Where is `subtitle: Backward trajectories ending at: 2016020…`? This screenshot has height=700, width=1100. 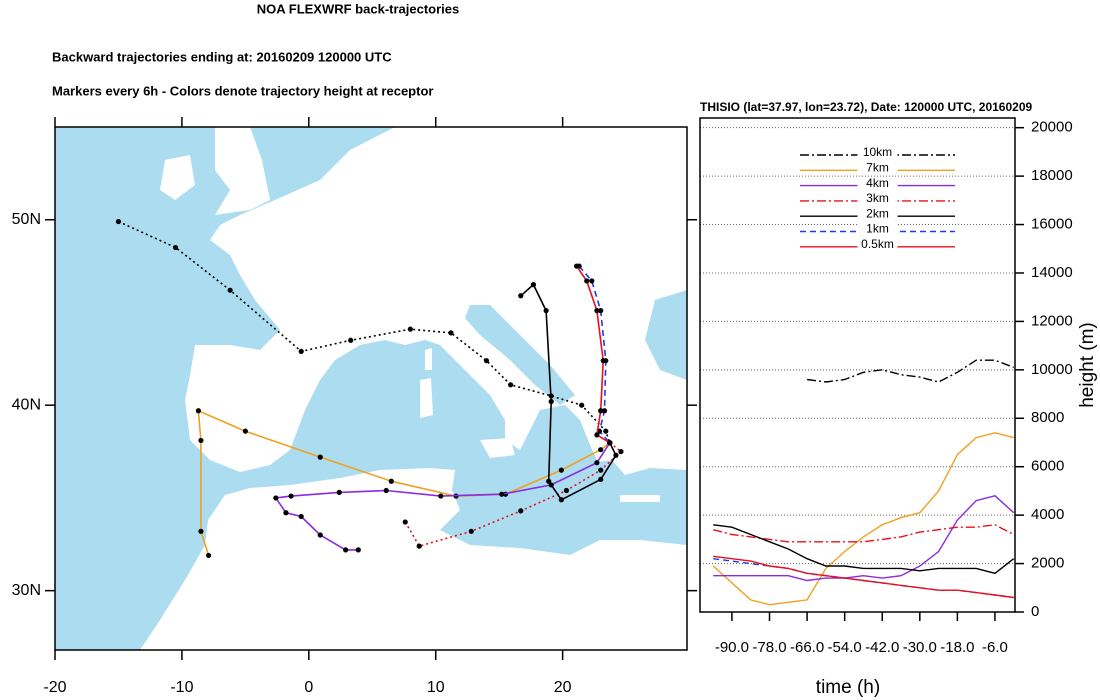 subtitle: Backward trajectories ending at: 2016020… is located at coordinates (222, 56).